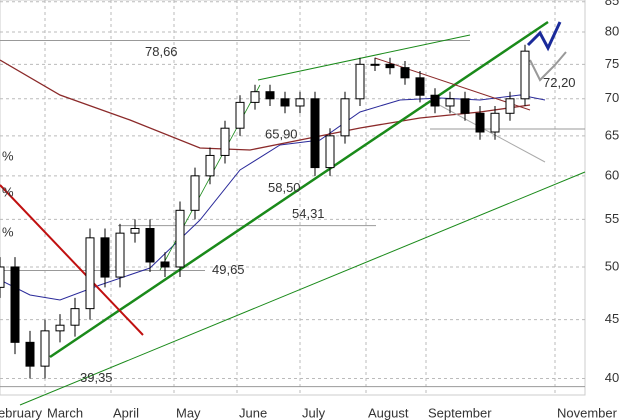 The width and height of the screenshot is (640, 420). Describe the element at coordinates (544, 36) in the screenshot. I see `projection` at that location.